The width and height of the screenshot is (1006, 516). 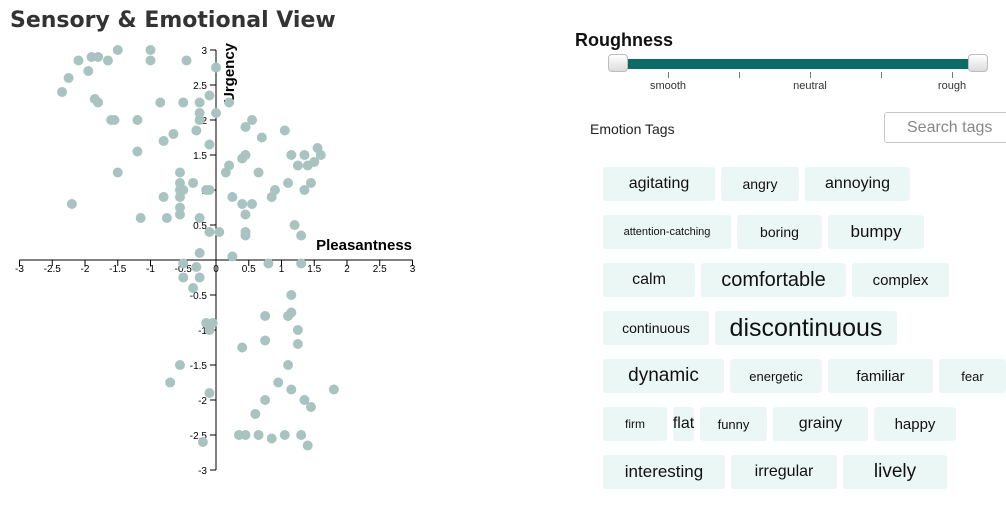 I want to click on tag-continuous: continuous, so click(x=656, y=328).